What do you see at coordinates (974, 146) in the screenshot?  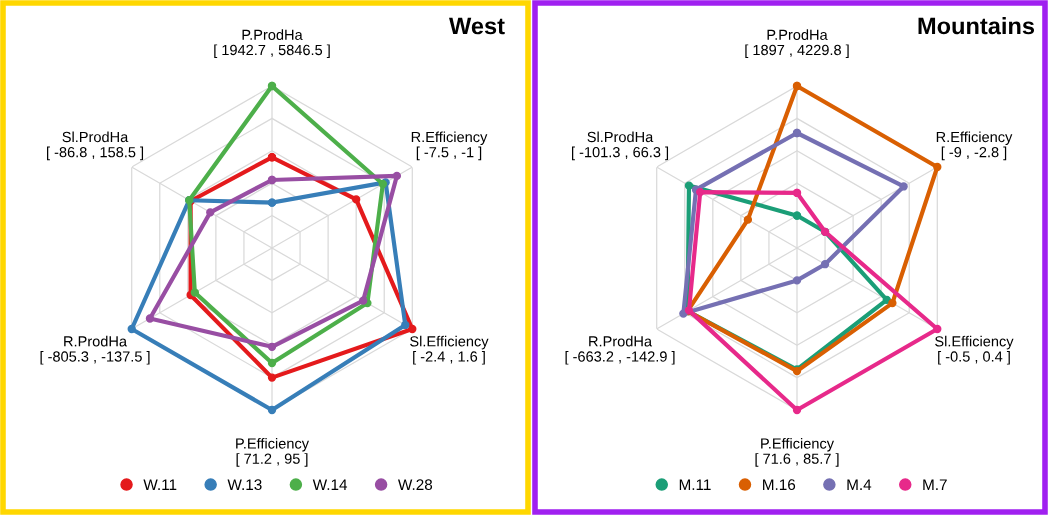 I see `spoke-label: R.Efficiency [ -9 , -2.8 ]` at bounding box center [974, 146].